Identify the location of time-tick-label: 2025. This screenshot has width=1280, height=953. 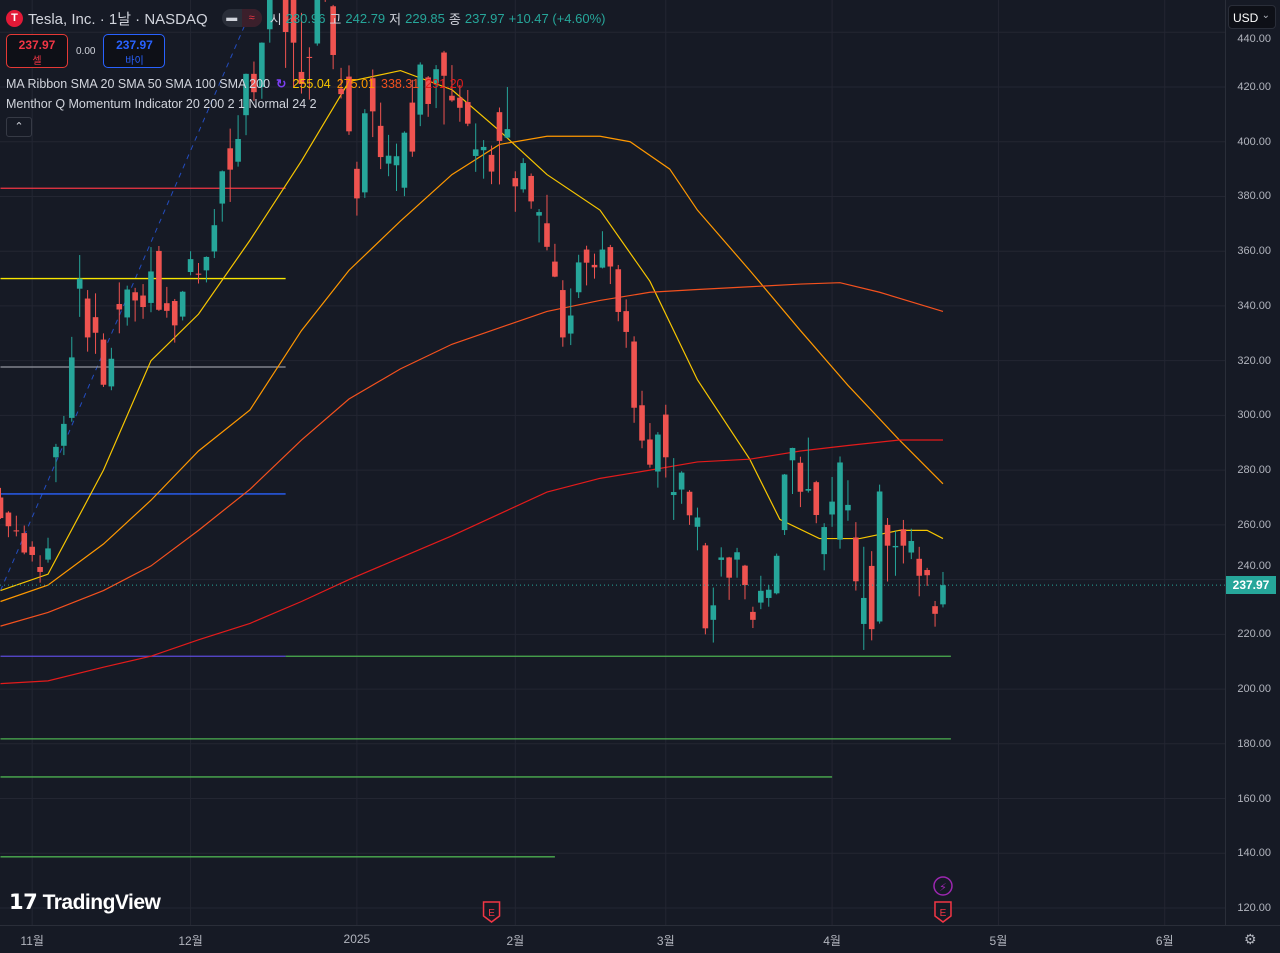
(357, 939).